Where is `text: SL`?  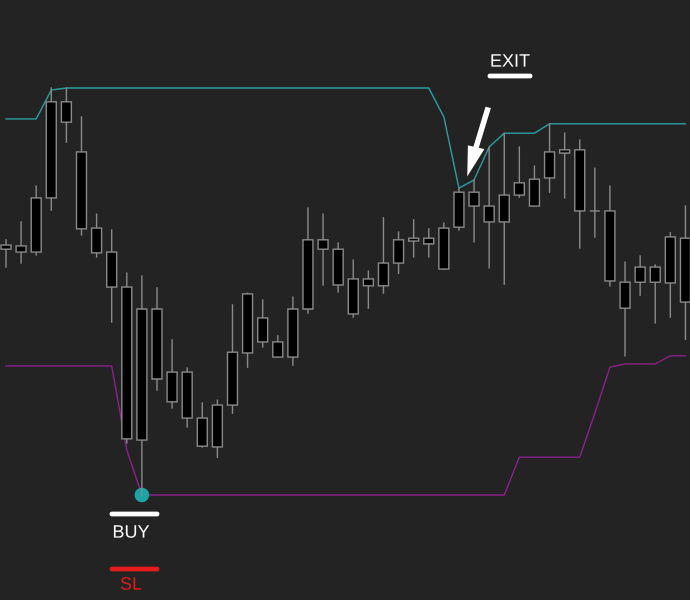 text: SL is located at coordinates (131, 583).